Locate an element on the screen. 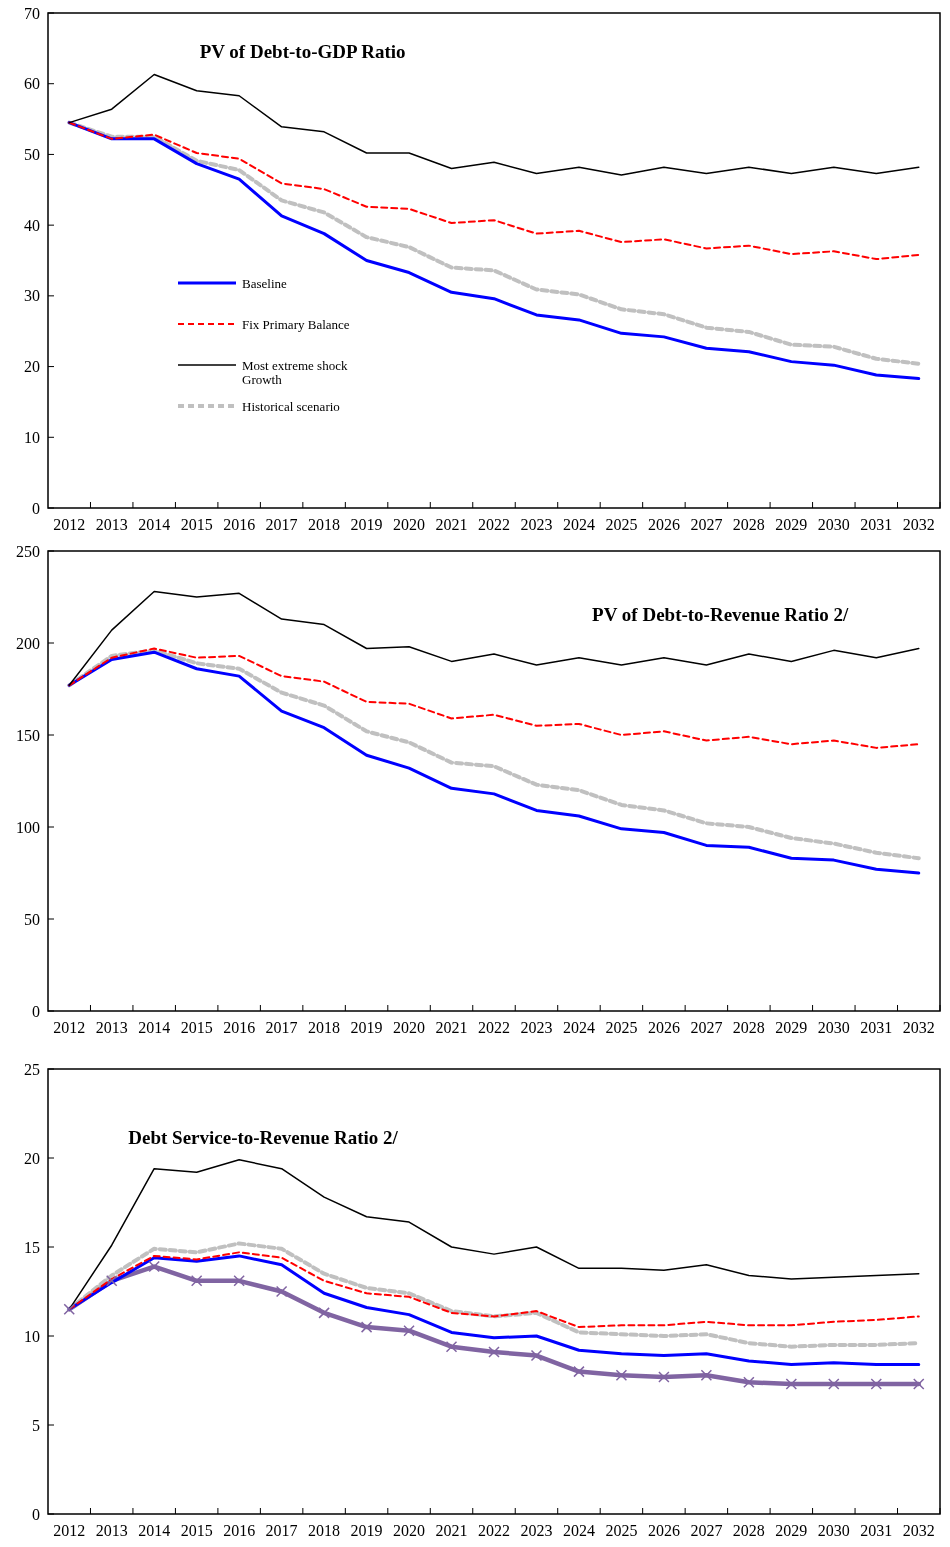 This screenshot has width=950, height=1547. y-tick-label: 250 is located at coordinates (28, 551).